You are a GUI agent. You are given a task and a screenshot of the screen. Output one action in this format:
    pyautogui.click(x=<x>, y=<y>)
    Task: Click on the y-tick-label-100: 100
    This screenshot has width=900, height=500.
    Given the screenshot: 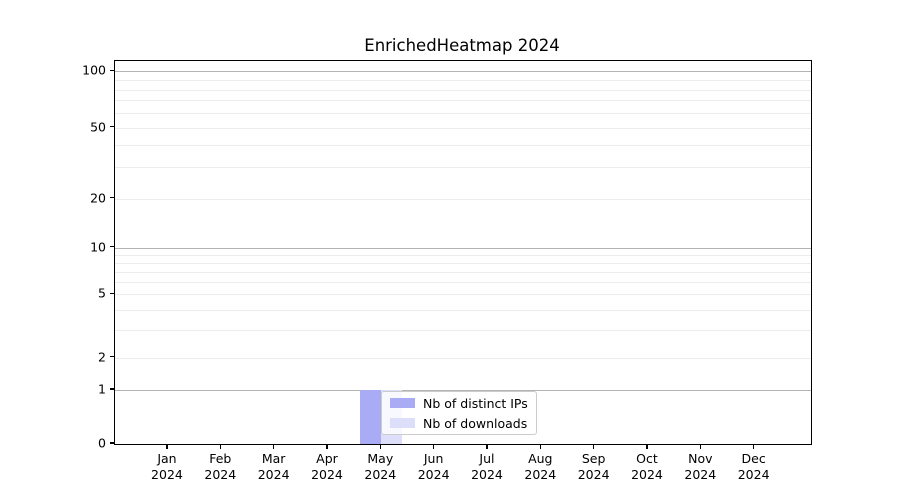 What is the action you would take?
    pyautogui.click(x=94, y=70)
    